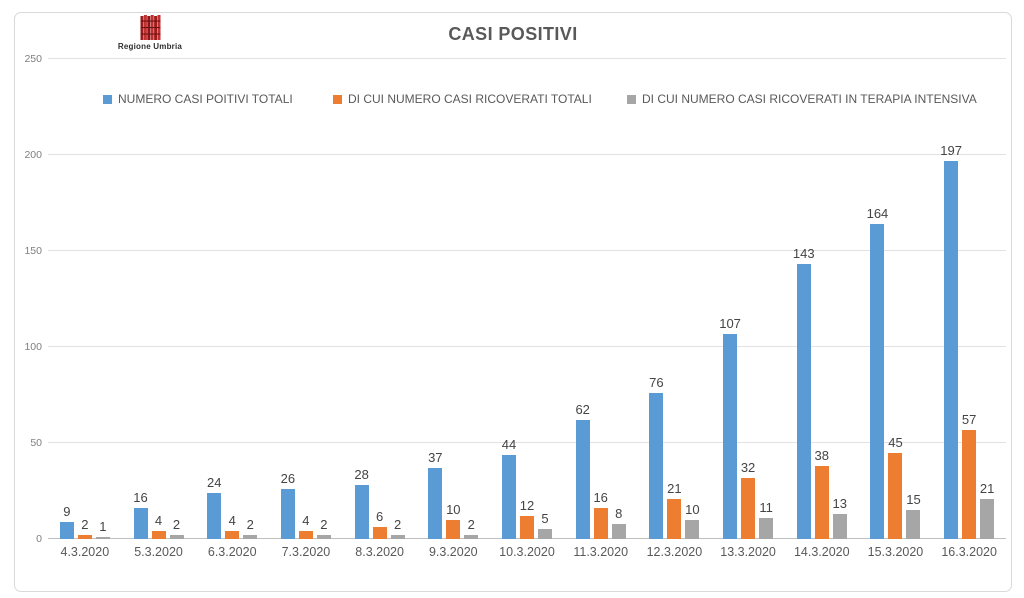 The image size is (1024, 598). I want to click on bar-value-label: 1, so click(103, 526).